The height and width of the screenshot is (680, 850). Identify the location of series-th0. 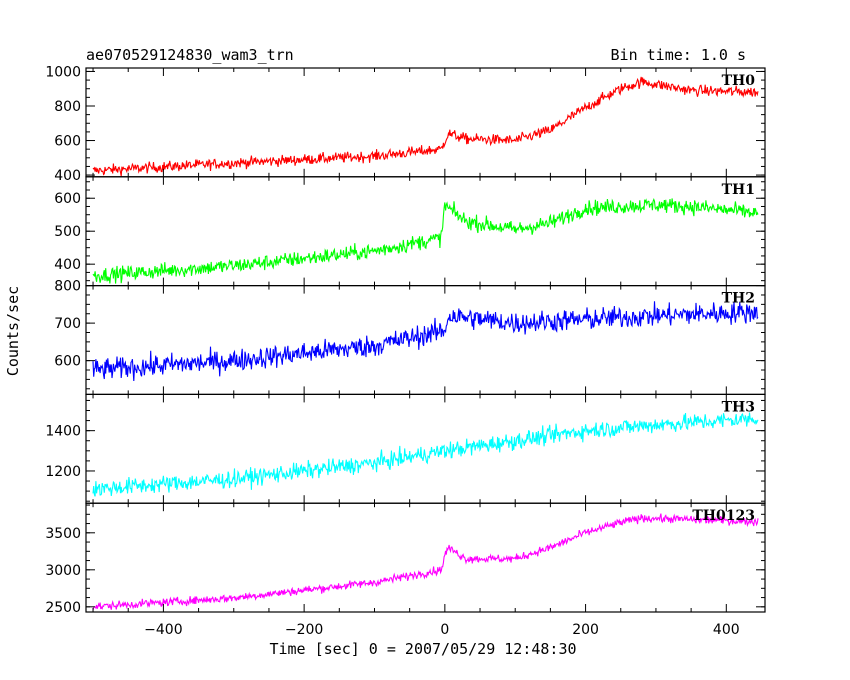
(425, 126).